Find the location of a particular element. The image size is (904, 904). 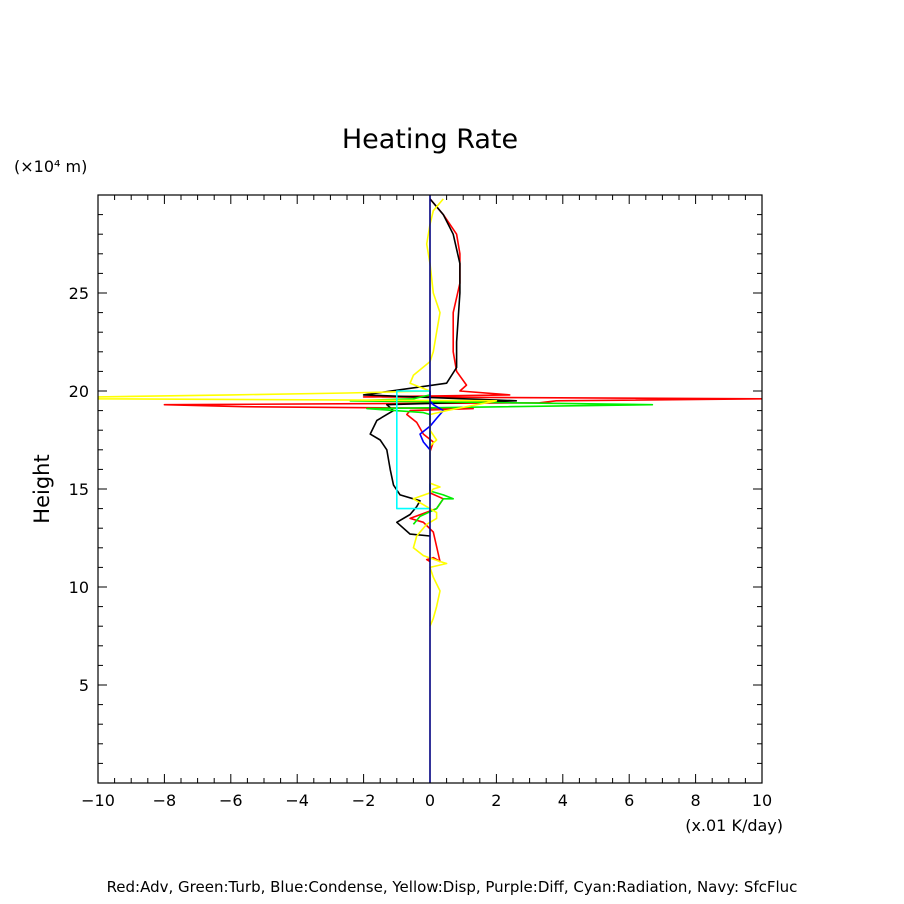

x-tick-label: 0 is located at coordinates (430, 800).